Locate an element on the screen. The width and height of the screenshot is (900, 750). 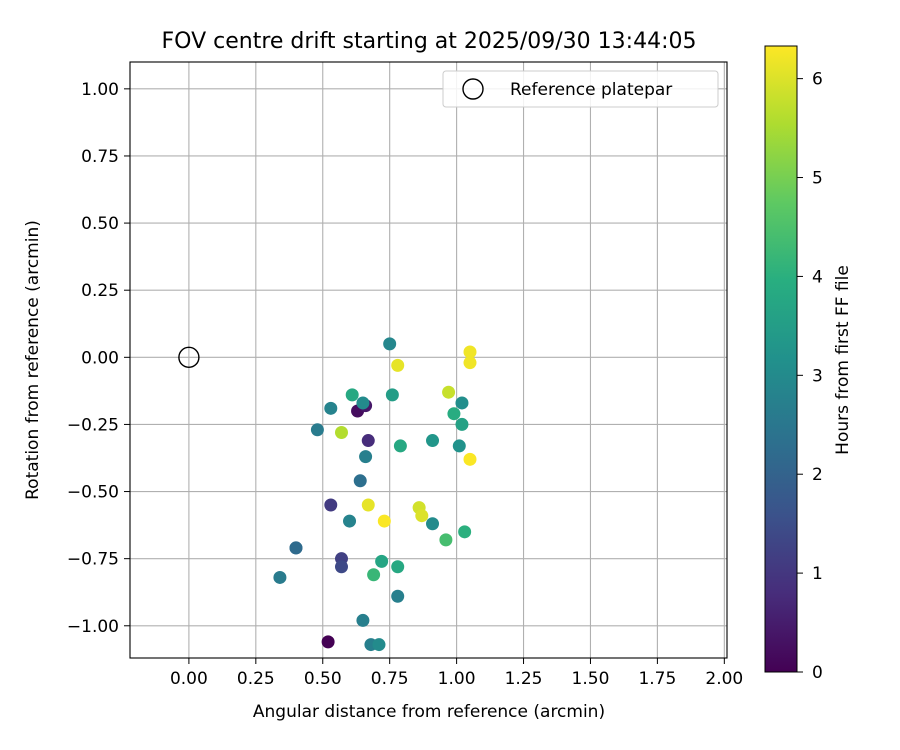
colorbar-ticks: 0 1 2 3 4 5 6 is located at coordinates (810, 376).